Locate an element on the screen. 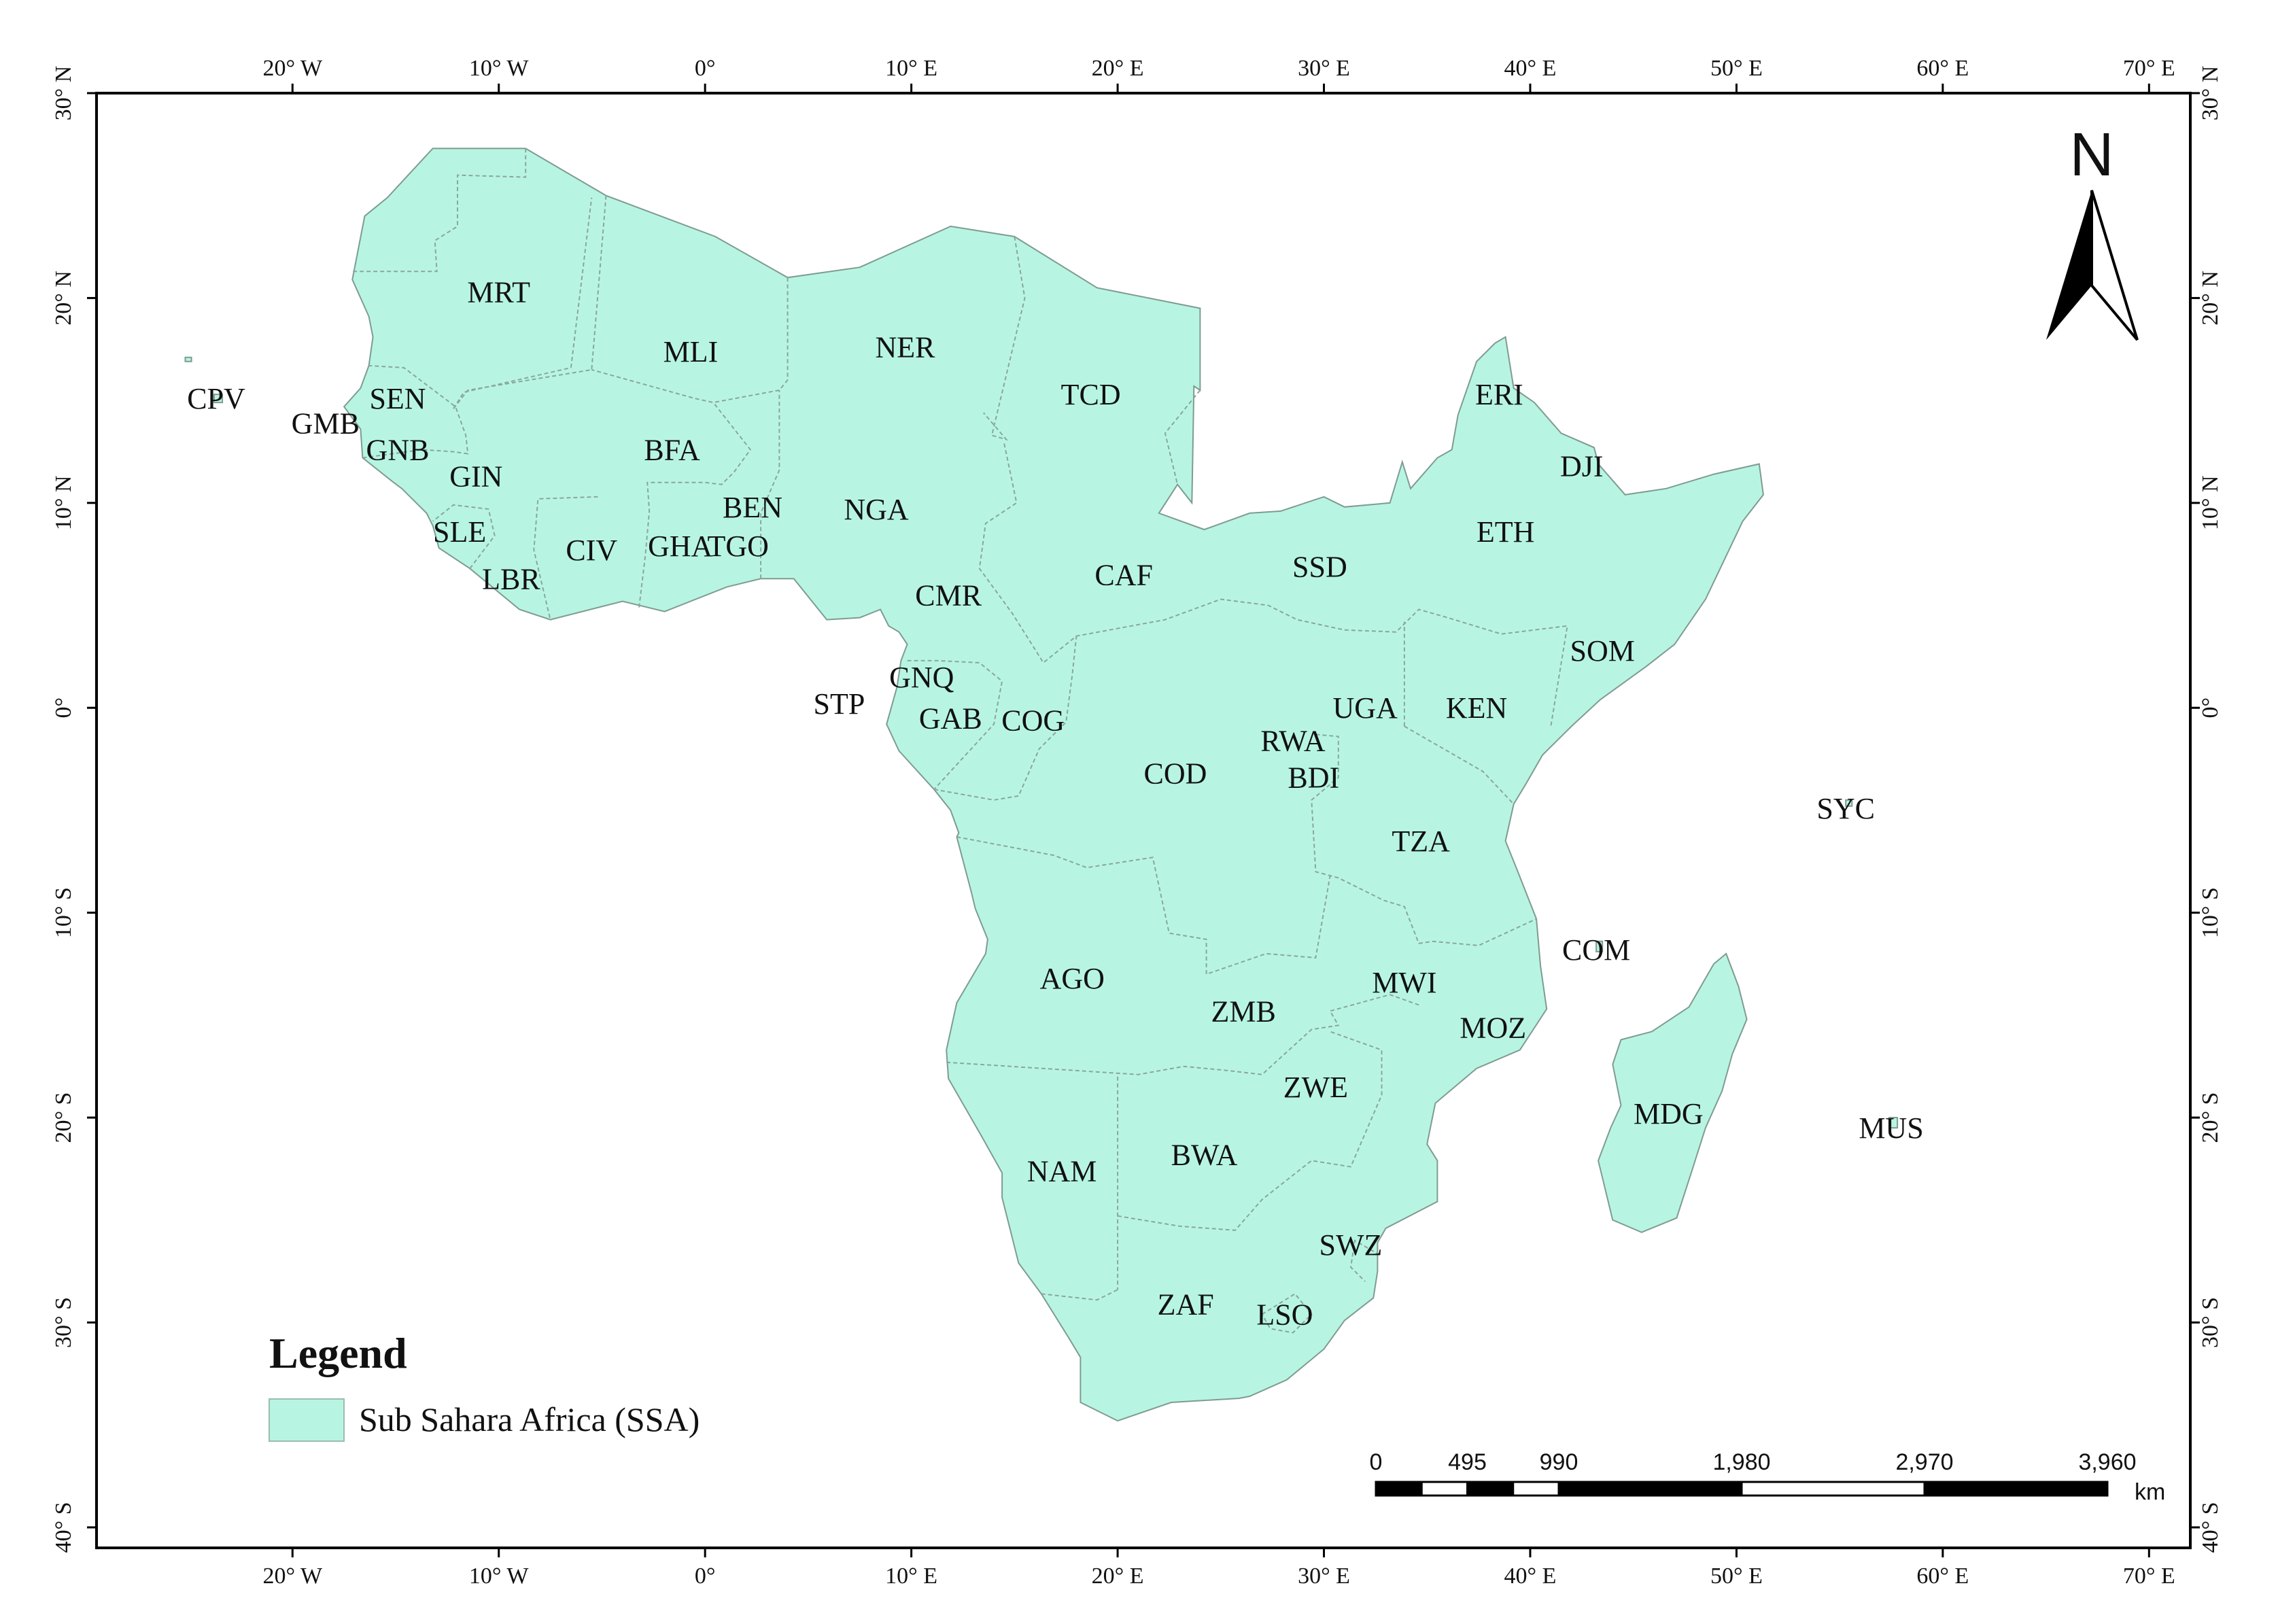 This screenshot has height=1624, width=2278. lat-tick-label-left: 40° S is located at coordinates (63, 1527).